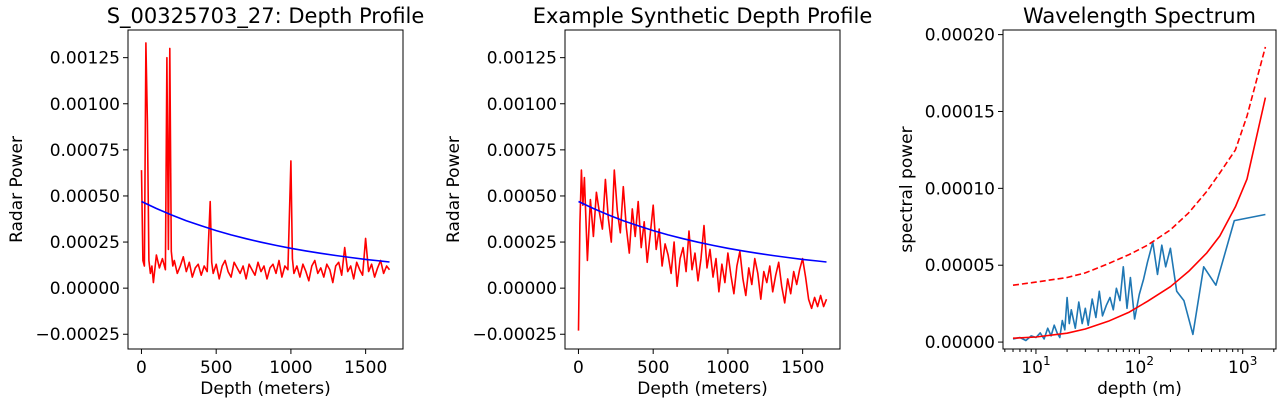 This screenshot has height=411, width=1283. What do you see at coordinates (653, 368) in the screenshot?
I see `synthetic-depth-profile-xtick-label: 500` at bounding box center [653, 368].